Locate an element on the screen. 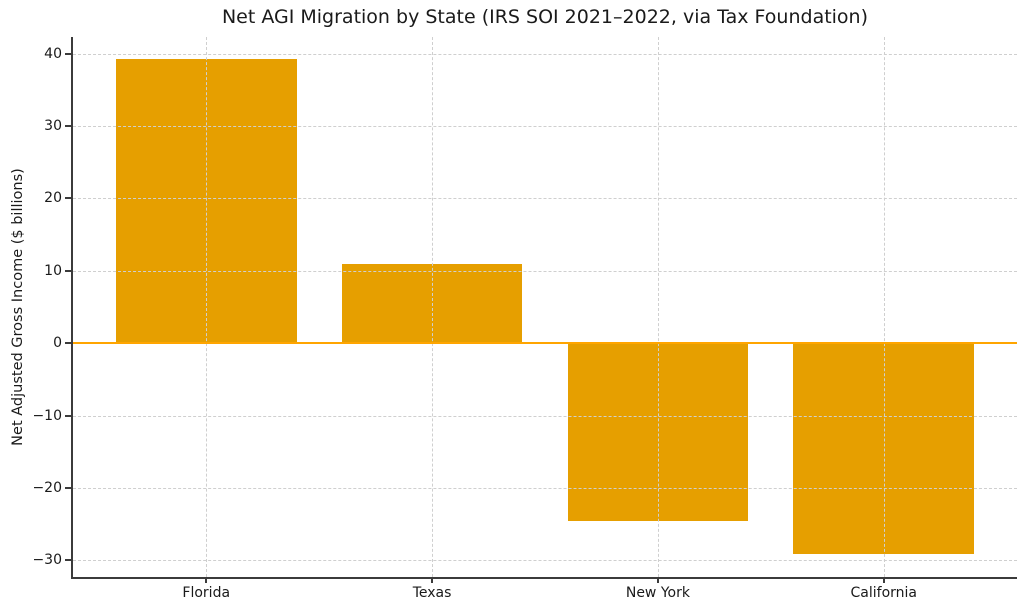  y-tick-label: 40 is located at coordinates (53, 53).